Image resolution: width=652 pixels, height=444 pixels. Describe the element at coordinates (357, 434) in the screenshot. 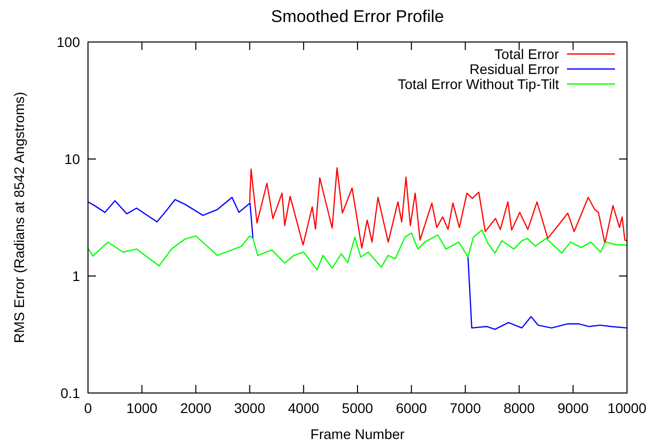

I see `x-axis-title: Frame Number` at that location.